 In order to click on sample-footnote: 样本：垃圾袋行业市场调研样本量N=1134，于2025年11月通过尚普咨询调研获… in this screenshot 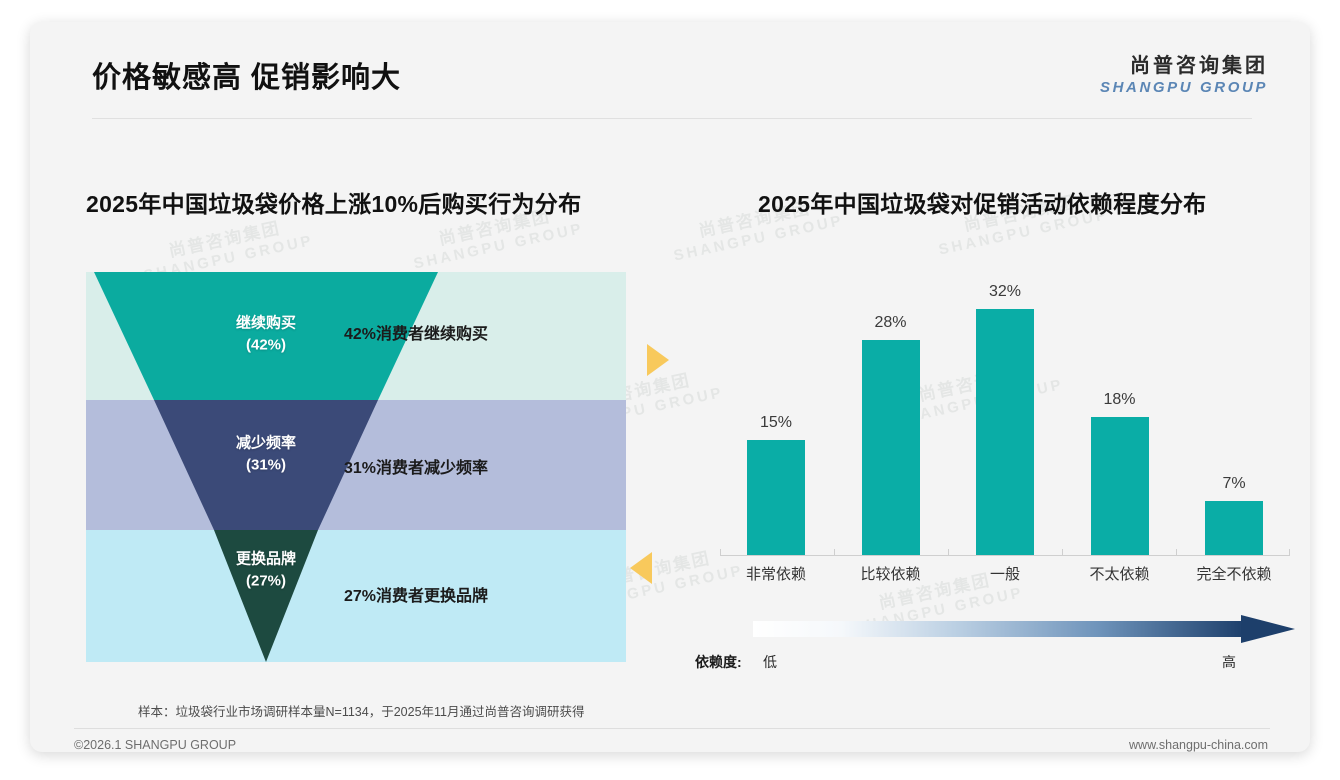, I will do `click(361, 712)`.